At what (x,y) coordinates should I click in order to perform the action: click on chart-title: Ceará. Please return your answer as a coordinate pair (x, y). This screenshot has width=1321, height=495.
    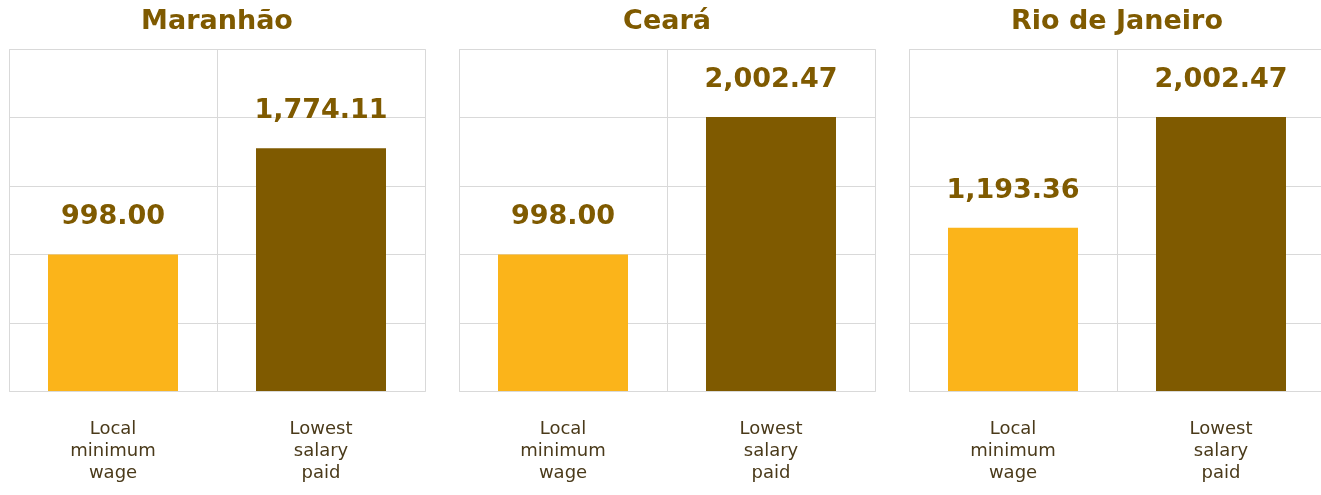
    Looking at the image, I should click on (667, 19).